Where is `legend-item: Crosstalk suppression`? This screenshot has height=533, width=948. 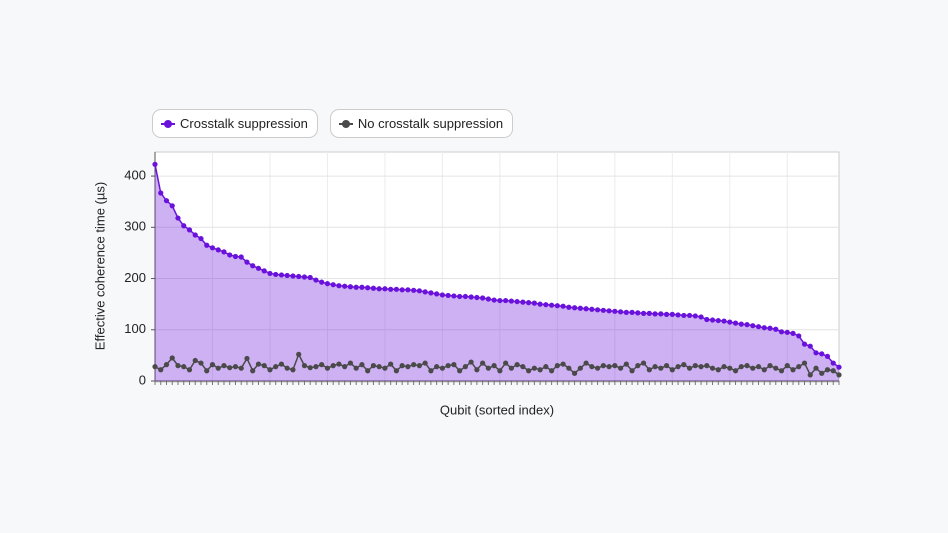
legend-item: Crosstalk suppression is located at coordinates (235, 123).